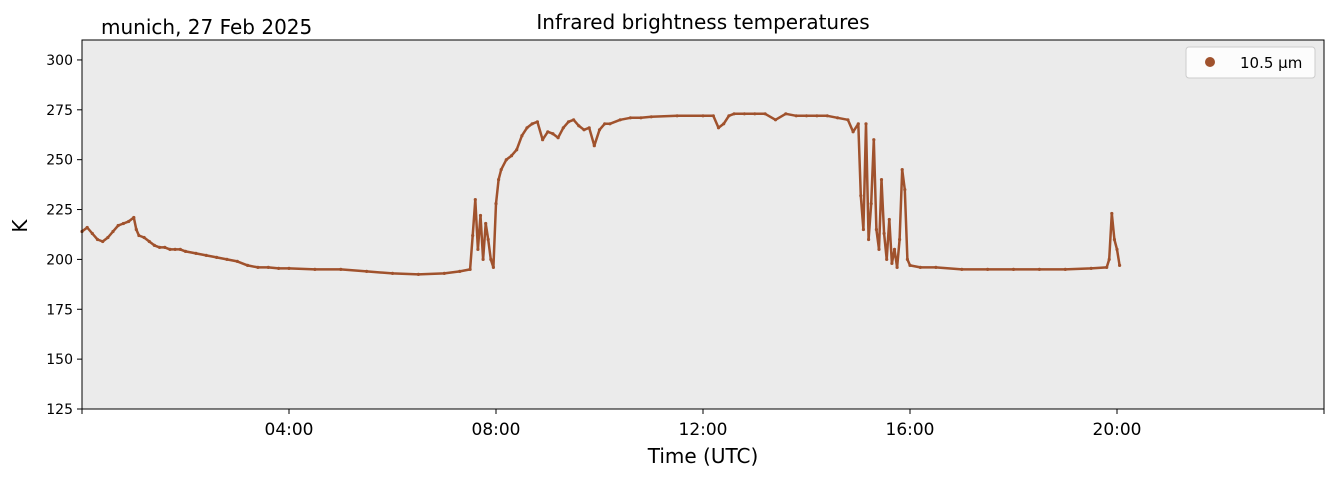 This screenshot has height=478, width=1335. I want to click on x-tick-label-4: 04:00, so click(289, 430).